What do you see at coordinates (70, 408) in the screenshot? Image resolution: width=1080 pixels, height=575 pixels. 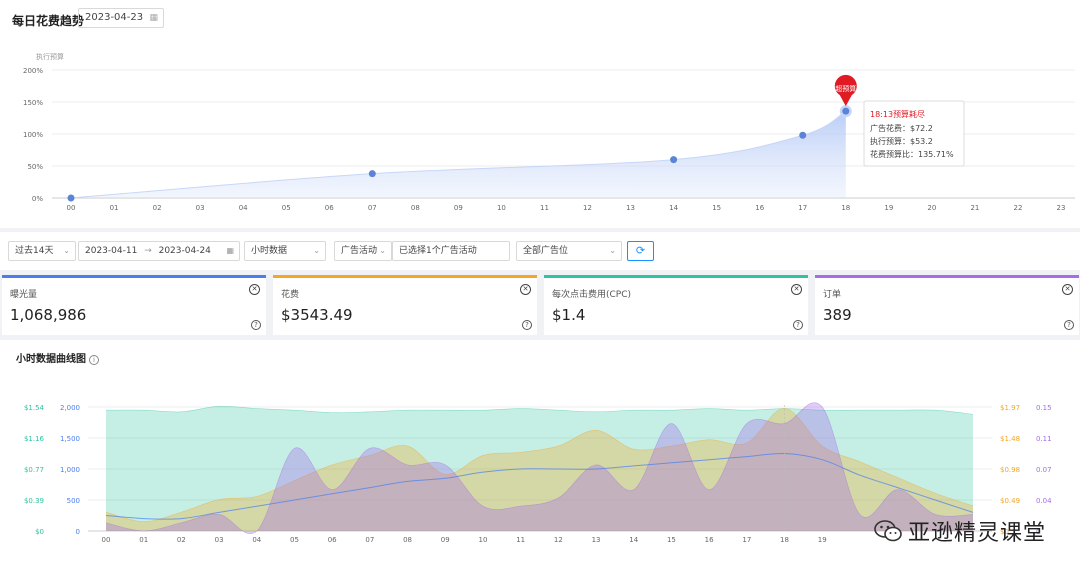 I see `y-tick-label: 2,000` at bounding box center [70, 408].